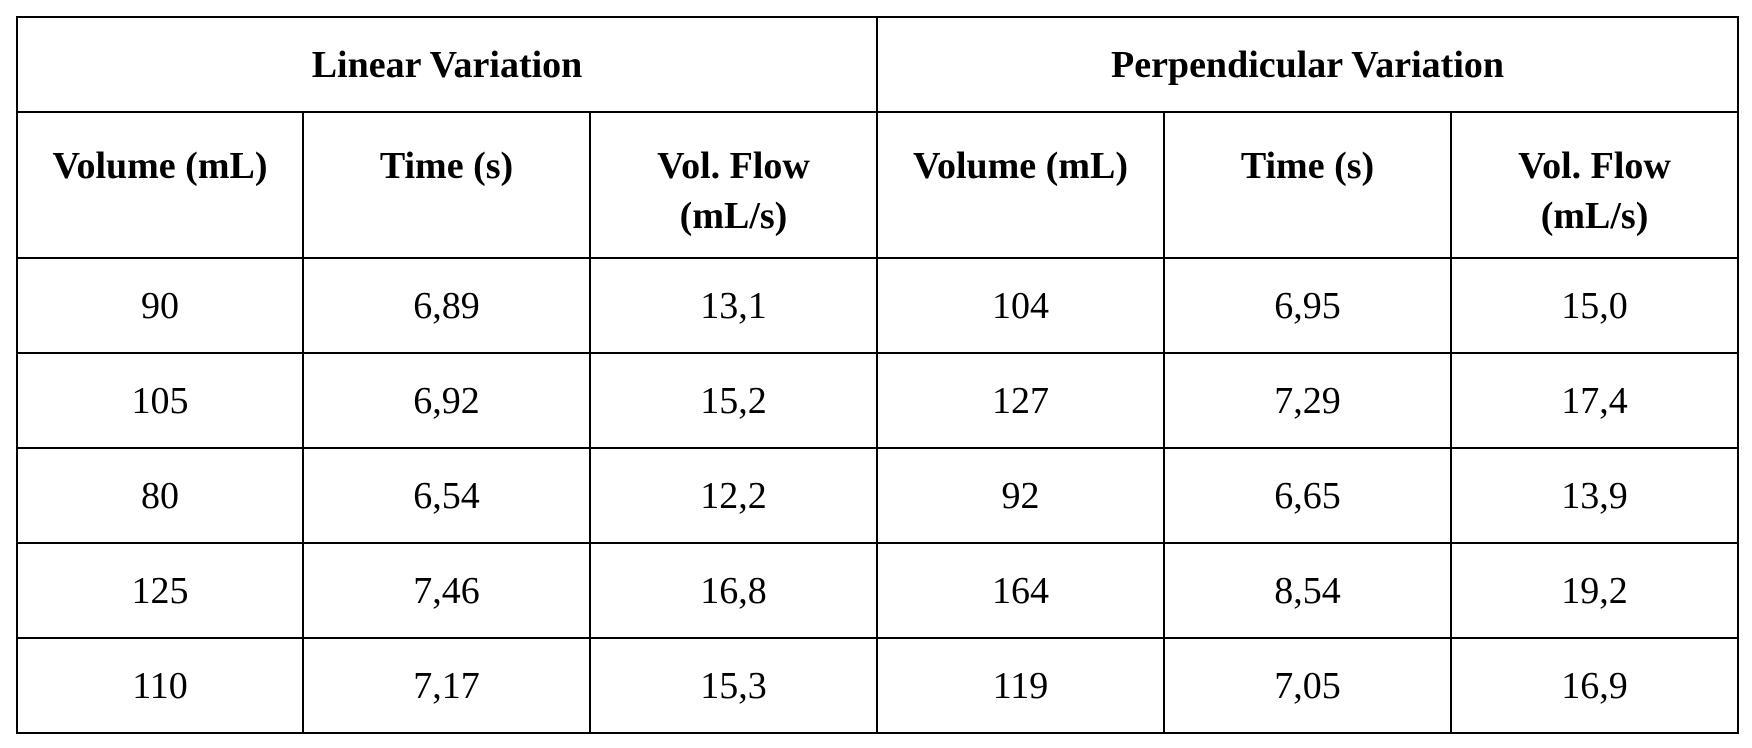 This screenshot has width=1752, height=748. I want to click on perpendicular-flow-cell: 13,9, so click(1594, 495).